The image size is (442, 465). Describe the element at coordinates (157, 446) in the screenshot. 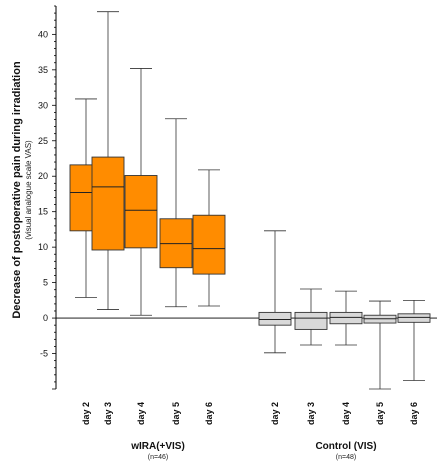

I see `group-label: wIRA(+VIS)` at that location.